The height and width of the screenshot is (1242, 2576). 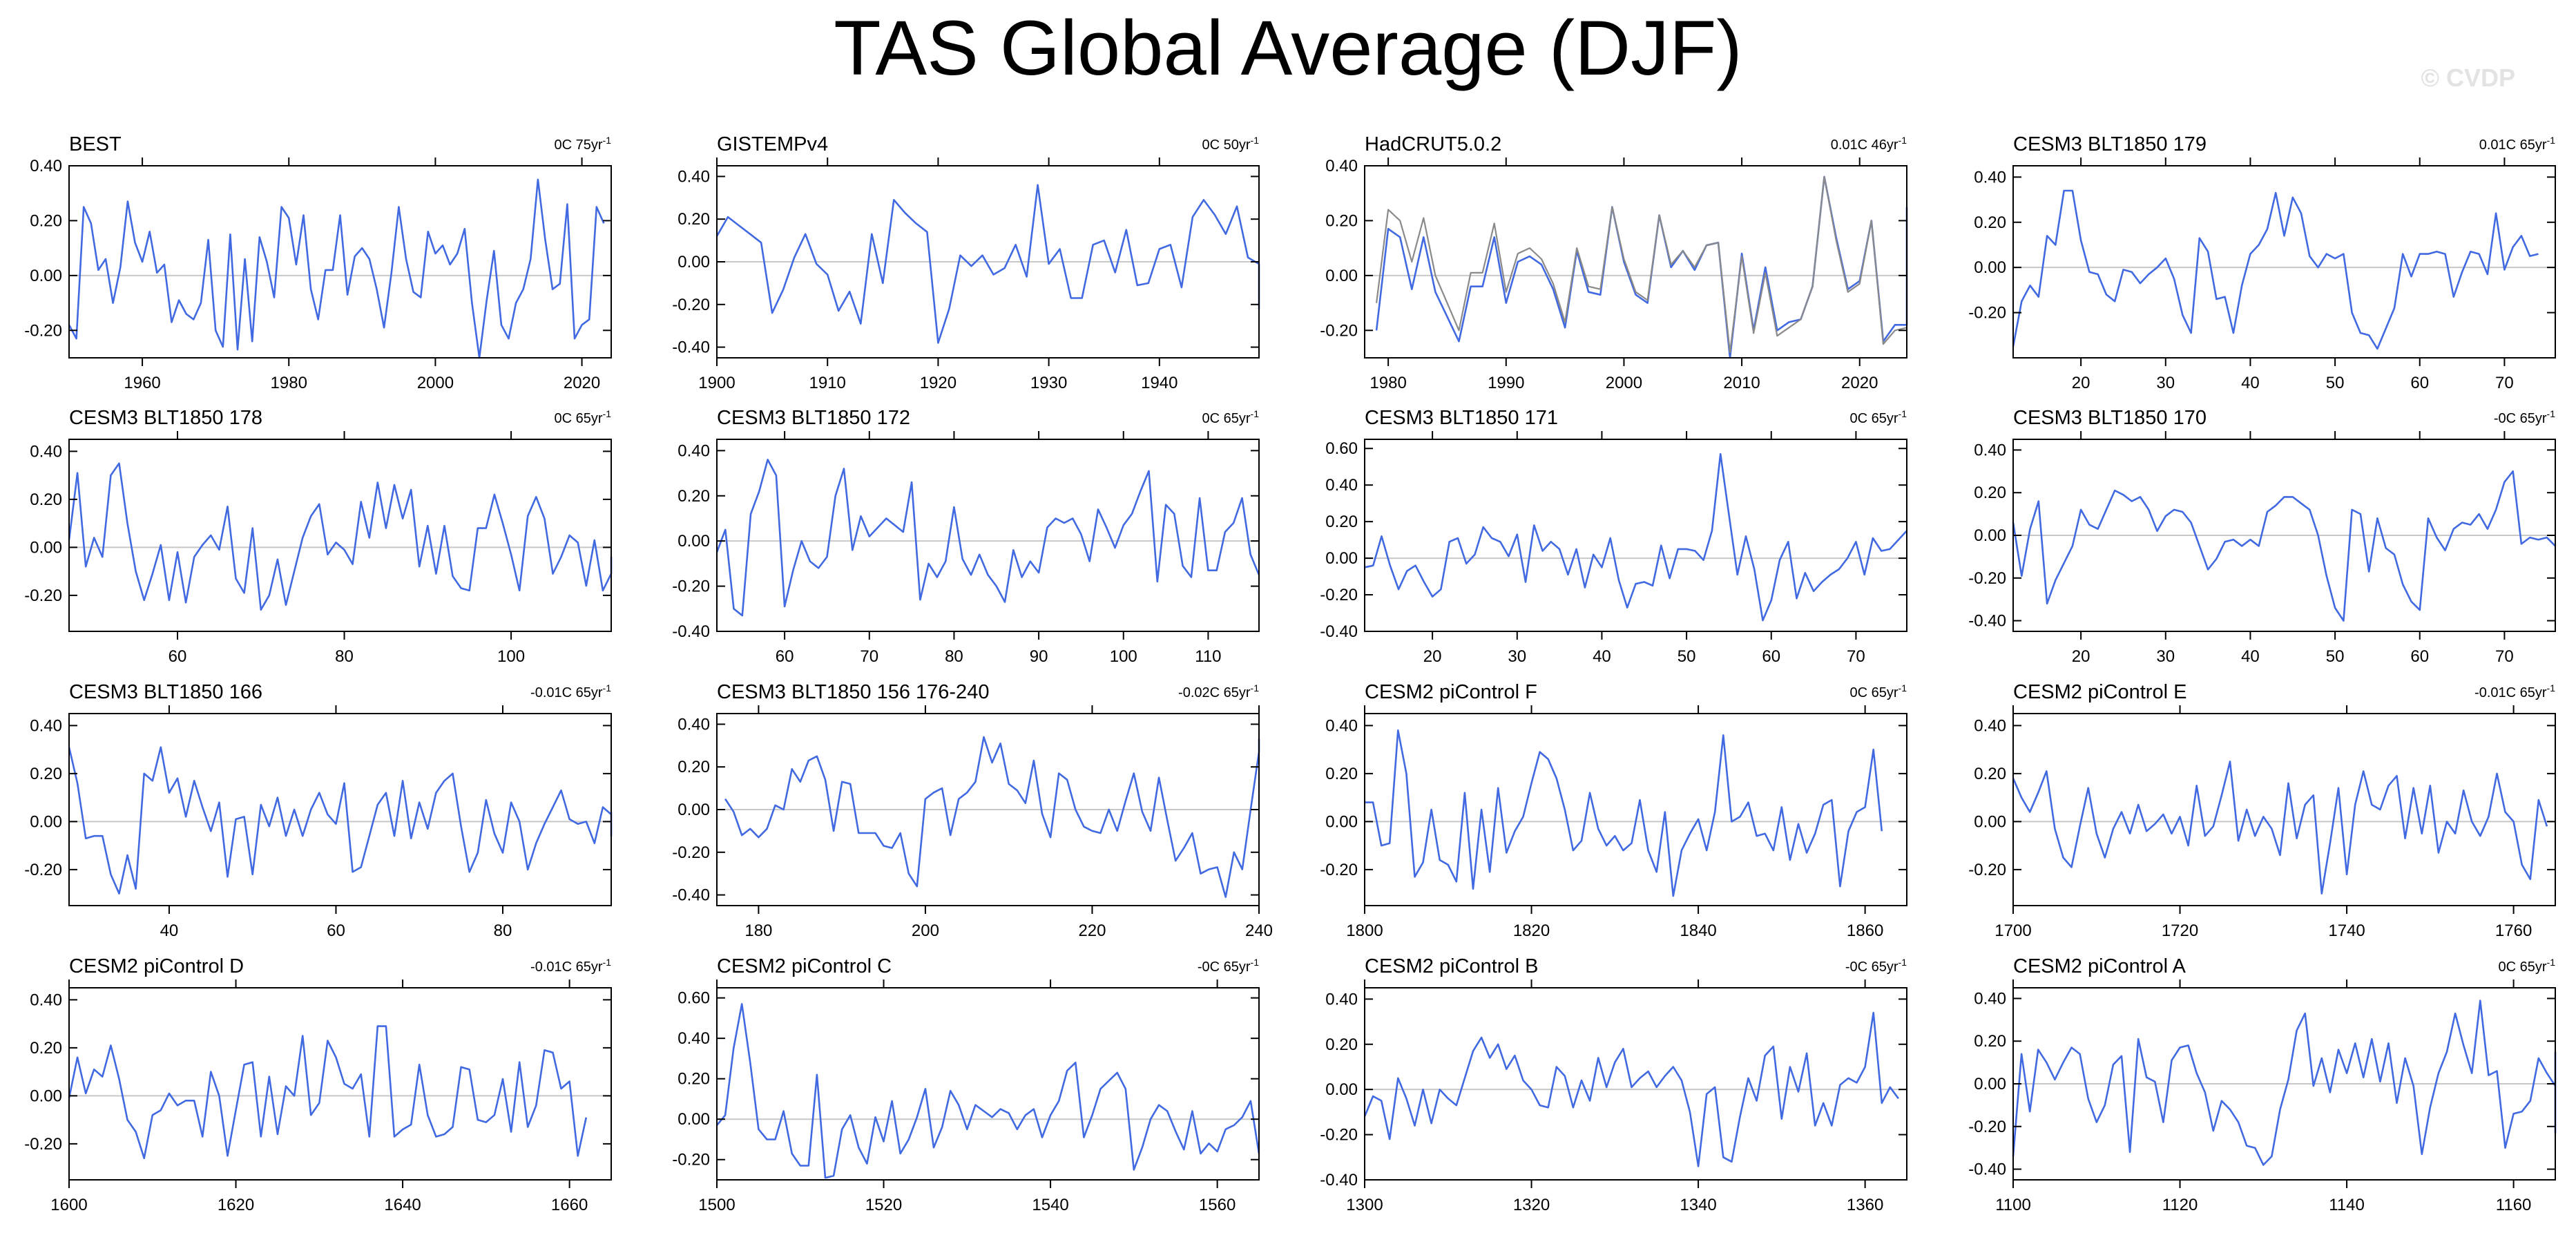 I want to click on panel-title: CESM2 piControl E, so click(x=2099, y=692).